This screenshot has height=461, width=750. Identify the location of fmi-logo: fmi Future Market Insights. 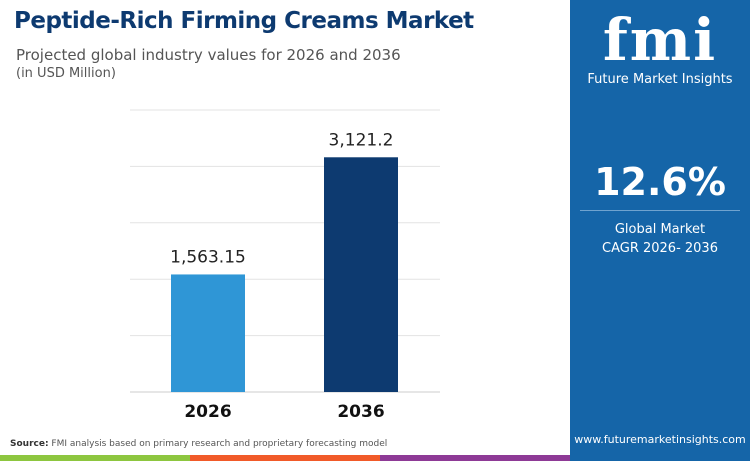
(660, 47).